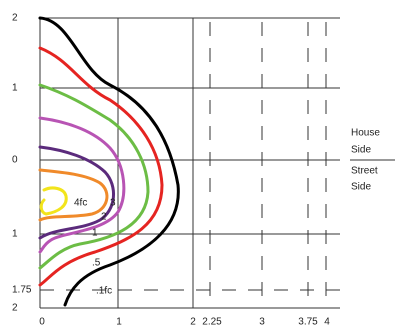  What do you see at coordinates (113, 203) in the screenshot?
I see `contour-label: 3` at bounding box center [113, 203].